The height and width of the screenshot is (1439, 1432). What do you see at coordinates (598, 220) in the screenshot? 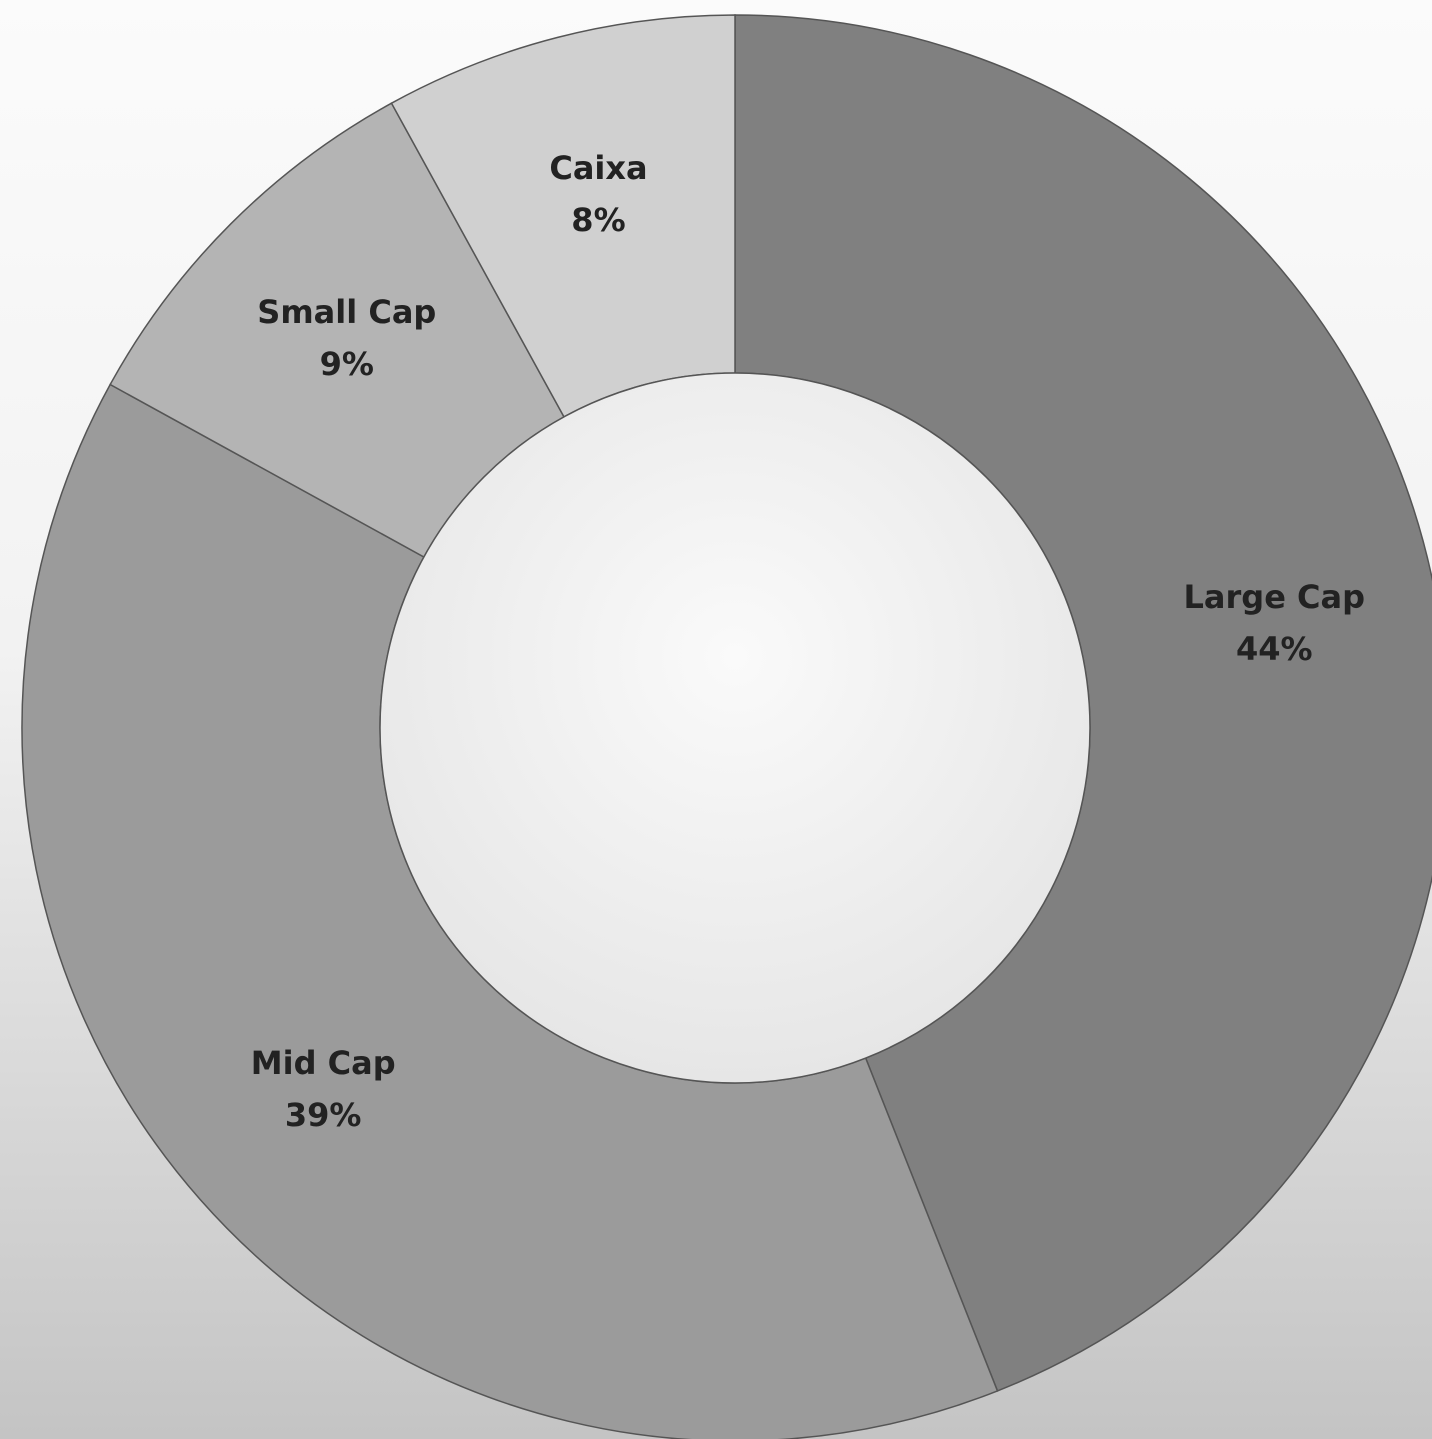
I see `slice-value-label: 8%` at bounding box center [598, 220].